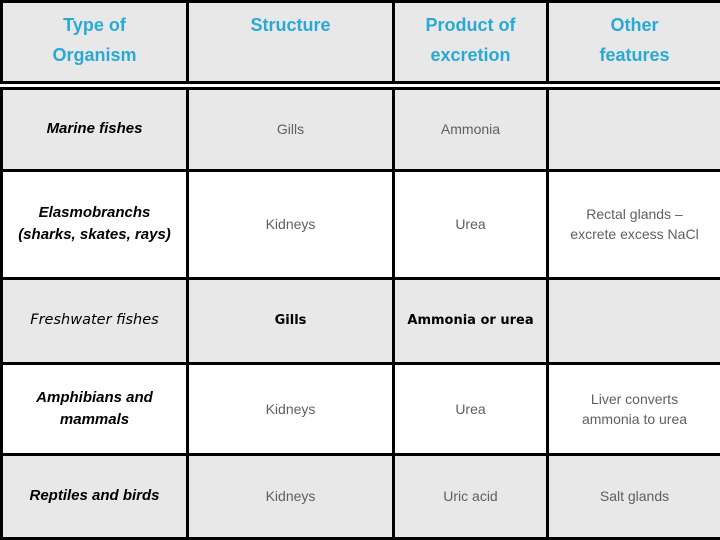 This screenshot has height=540, width=720. Describe the element at coordinates (94, 128) in the screenshot. I see `cell-organism: Marine fishes` at that location.